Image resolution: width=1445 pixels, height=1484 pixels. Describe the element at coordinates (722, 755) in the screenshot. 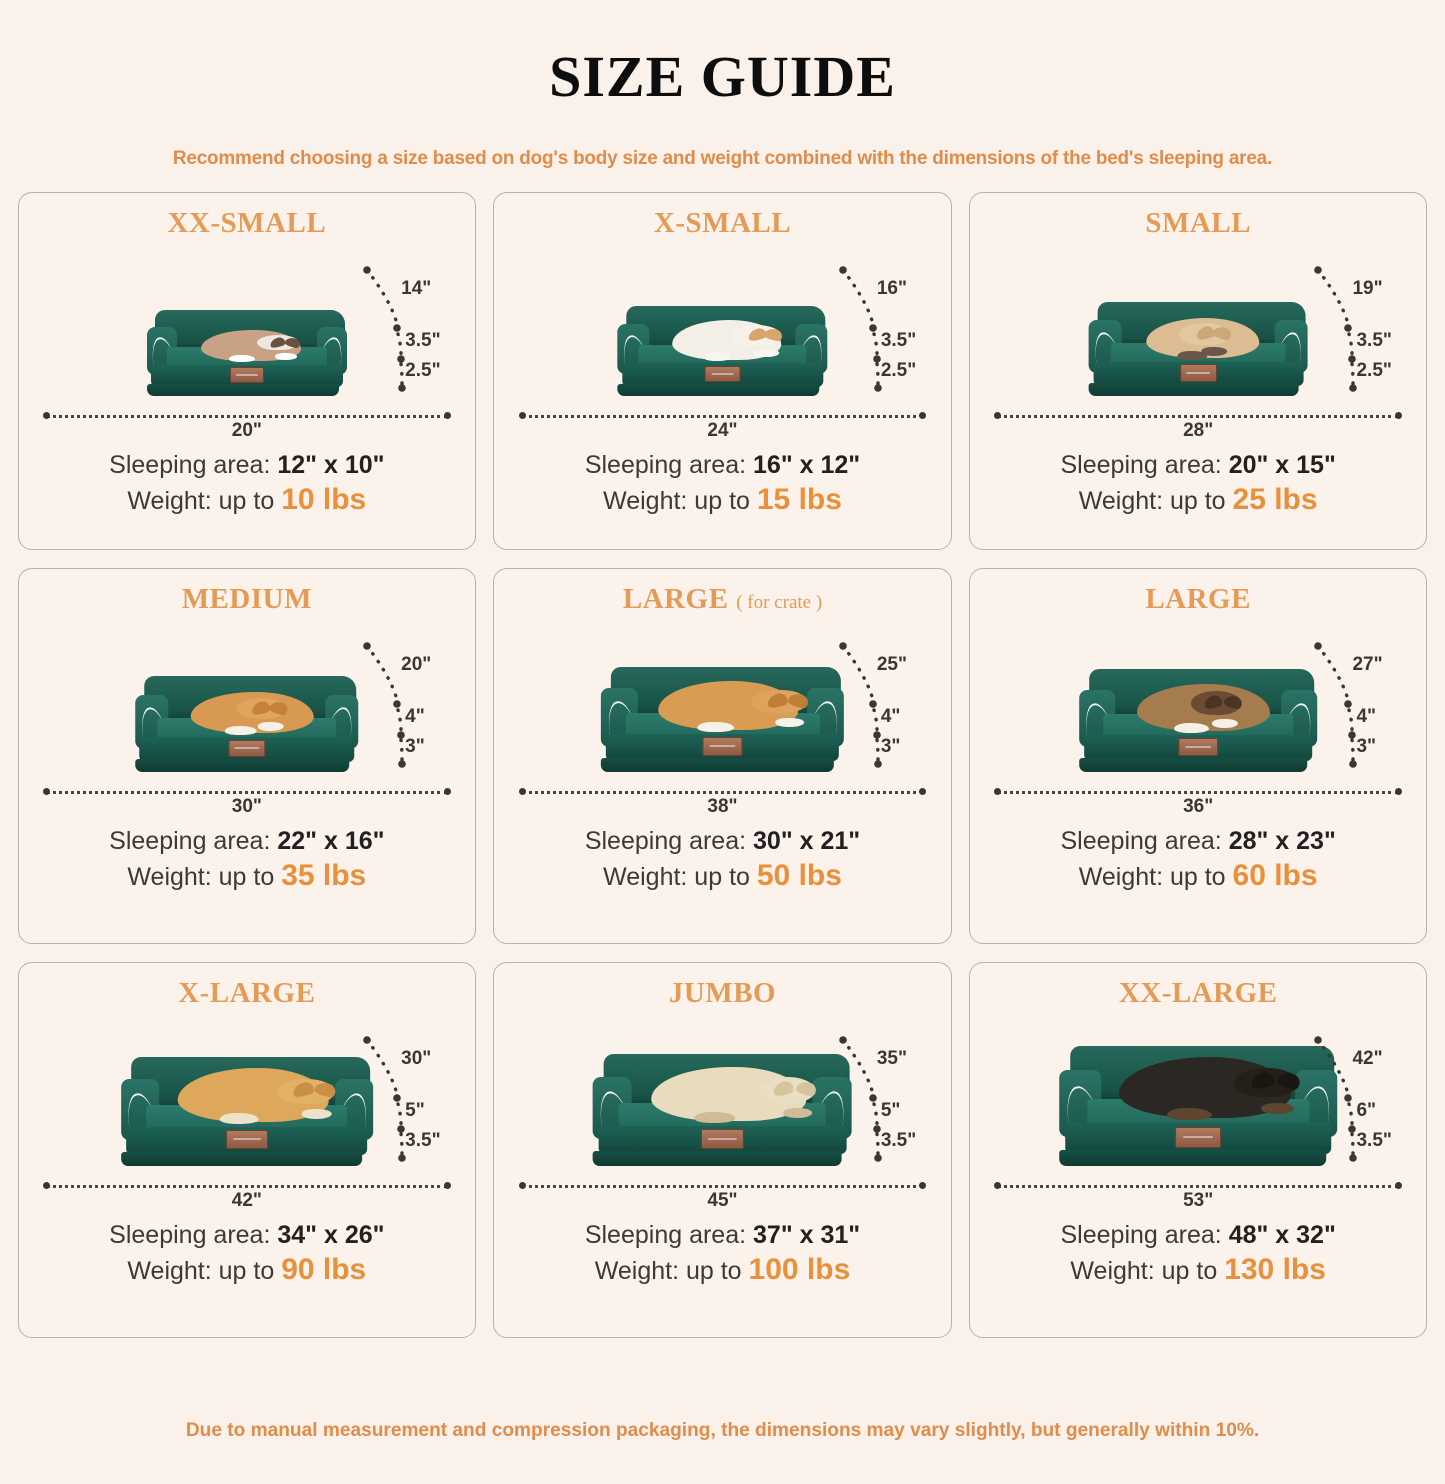

I see `size-card-large-crate: LARGE ( for crate )` at that location.